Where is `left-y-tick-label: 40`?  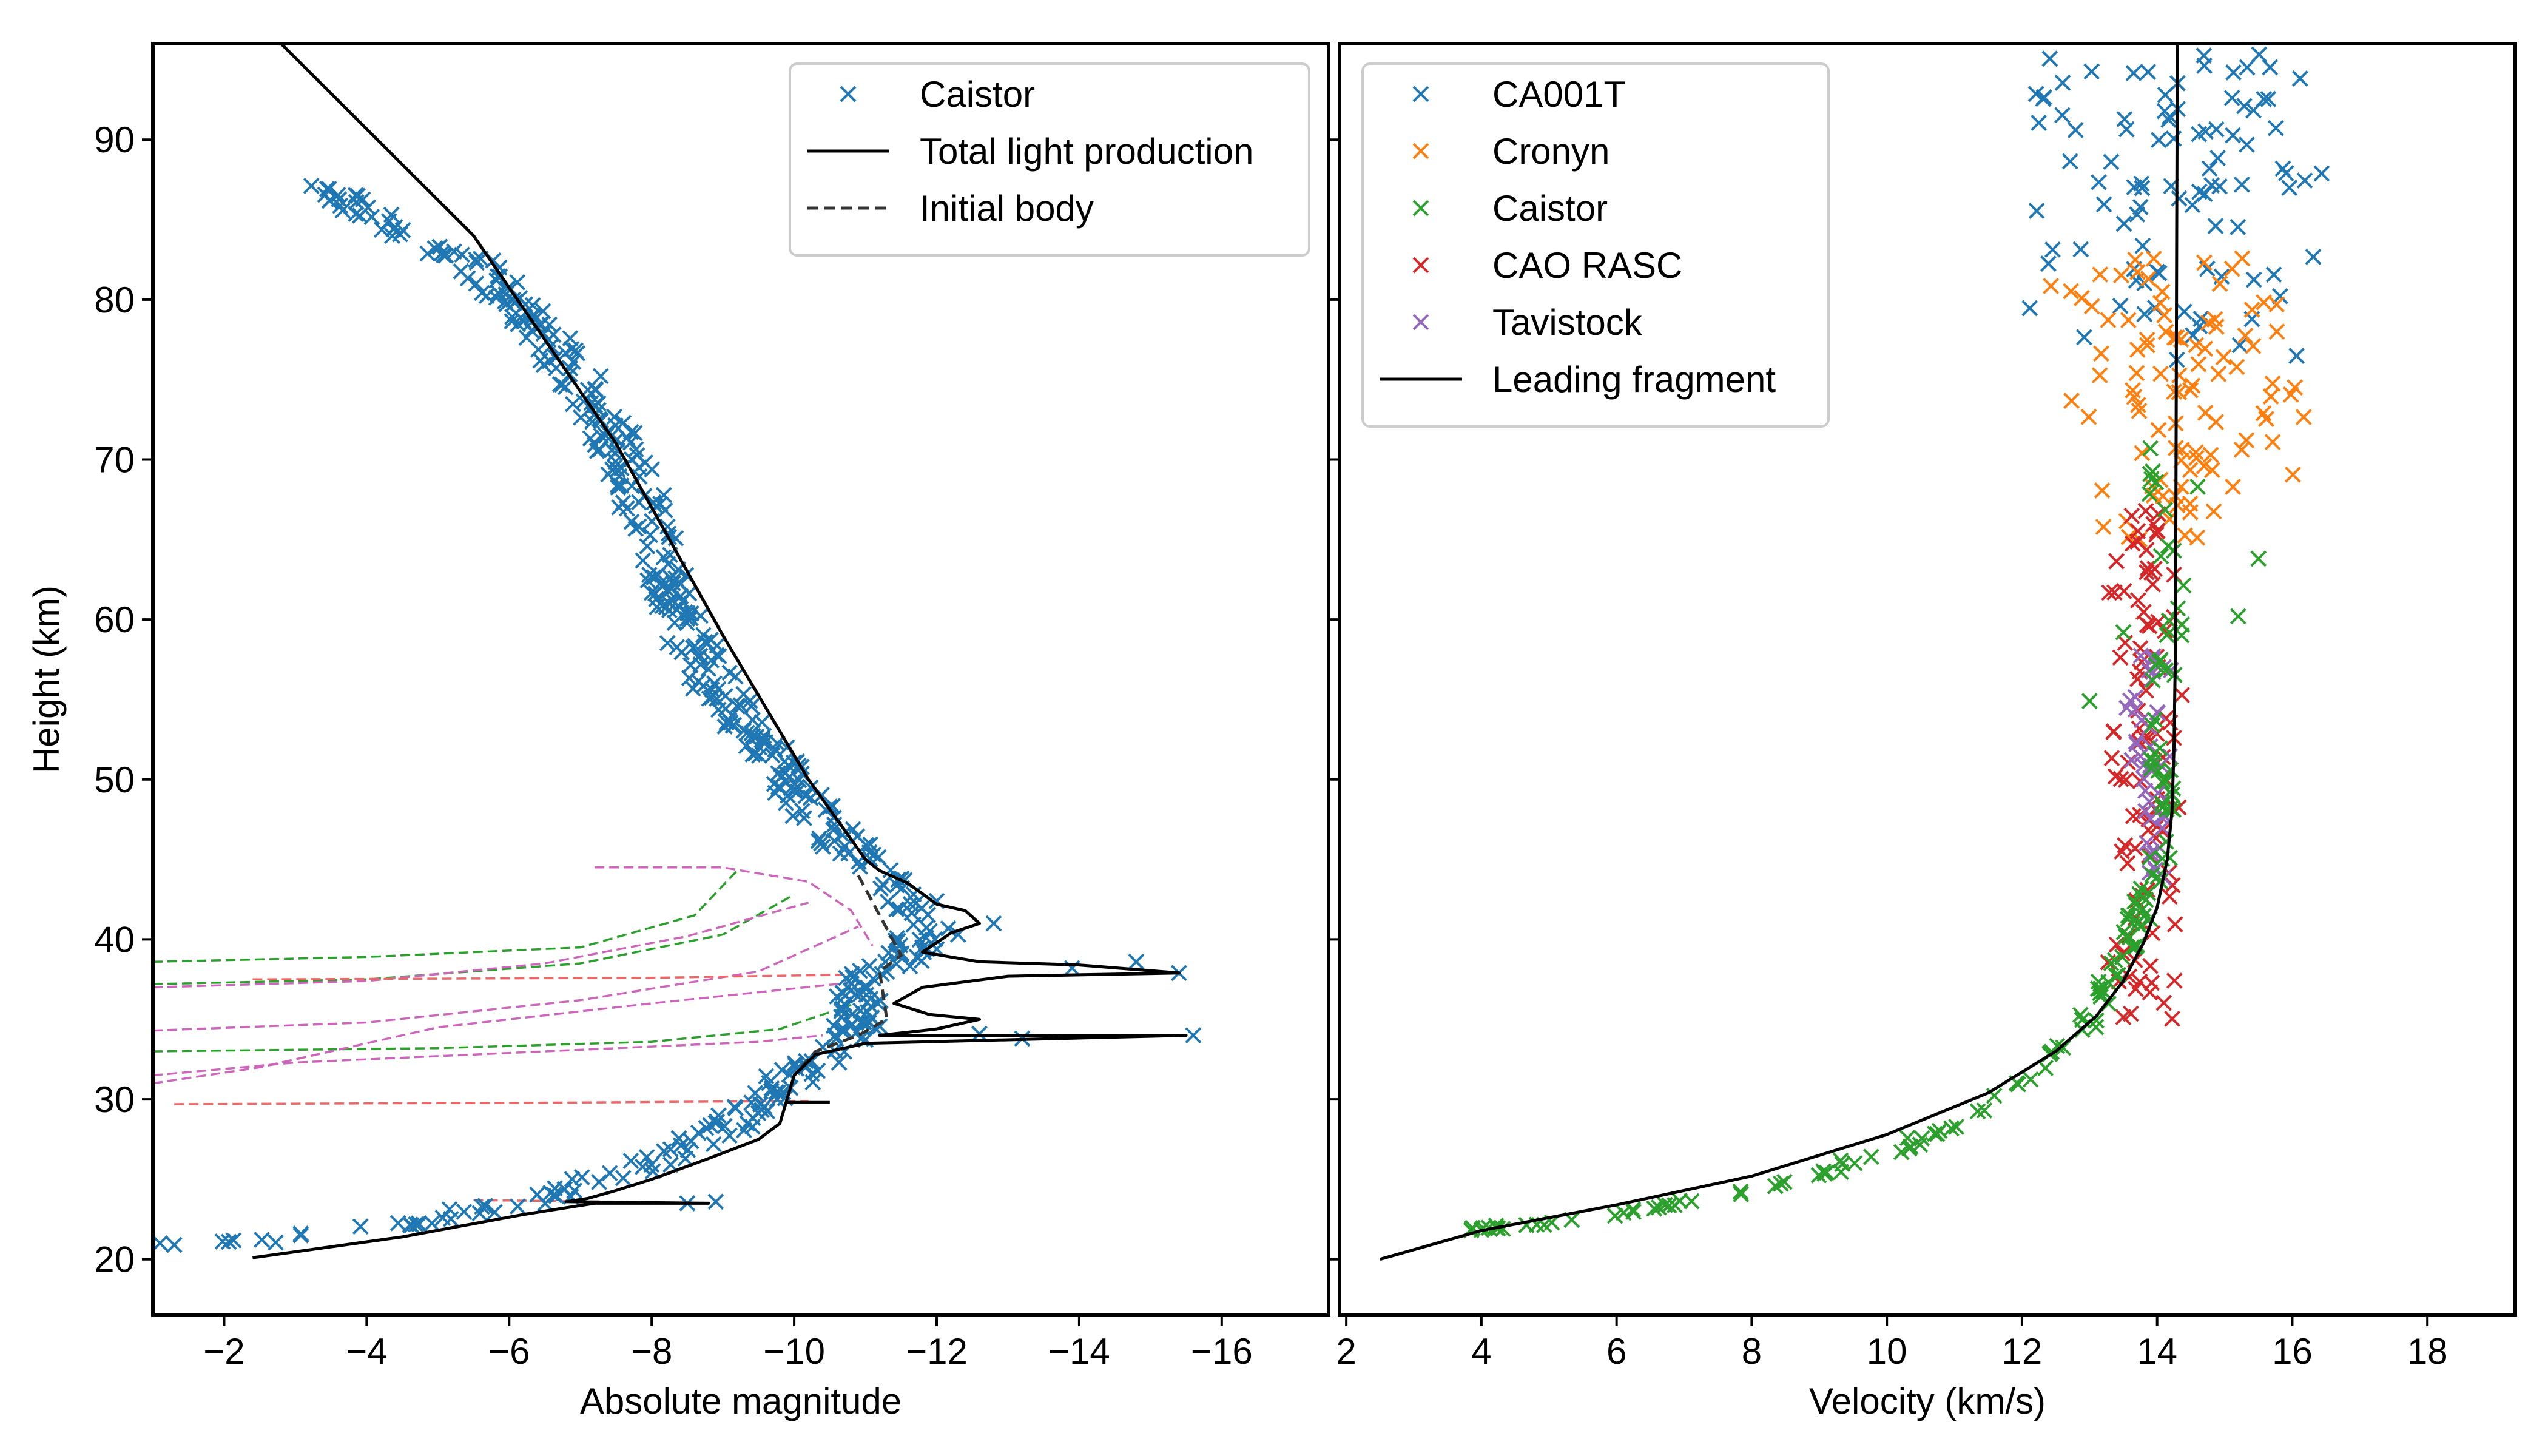 left-y-tick-label: 40 is located at coordinates (114, 939).